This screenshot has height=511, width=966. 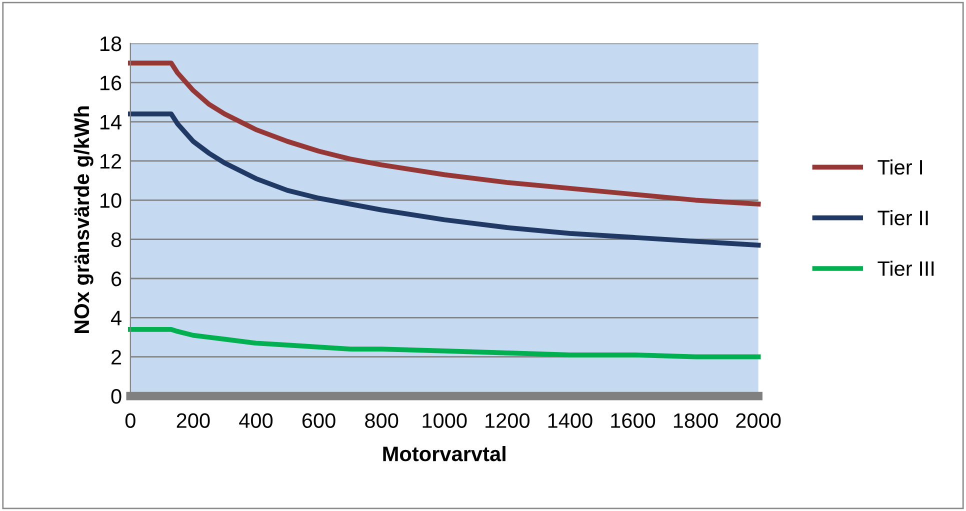 I want to click on x-tick-label: 400, so click(x=256, y=420).